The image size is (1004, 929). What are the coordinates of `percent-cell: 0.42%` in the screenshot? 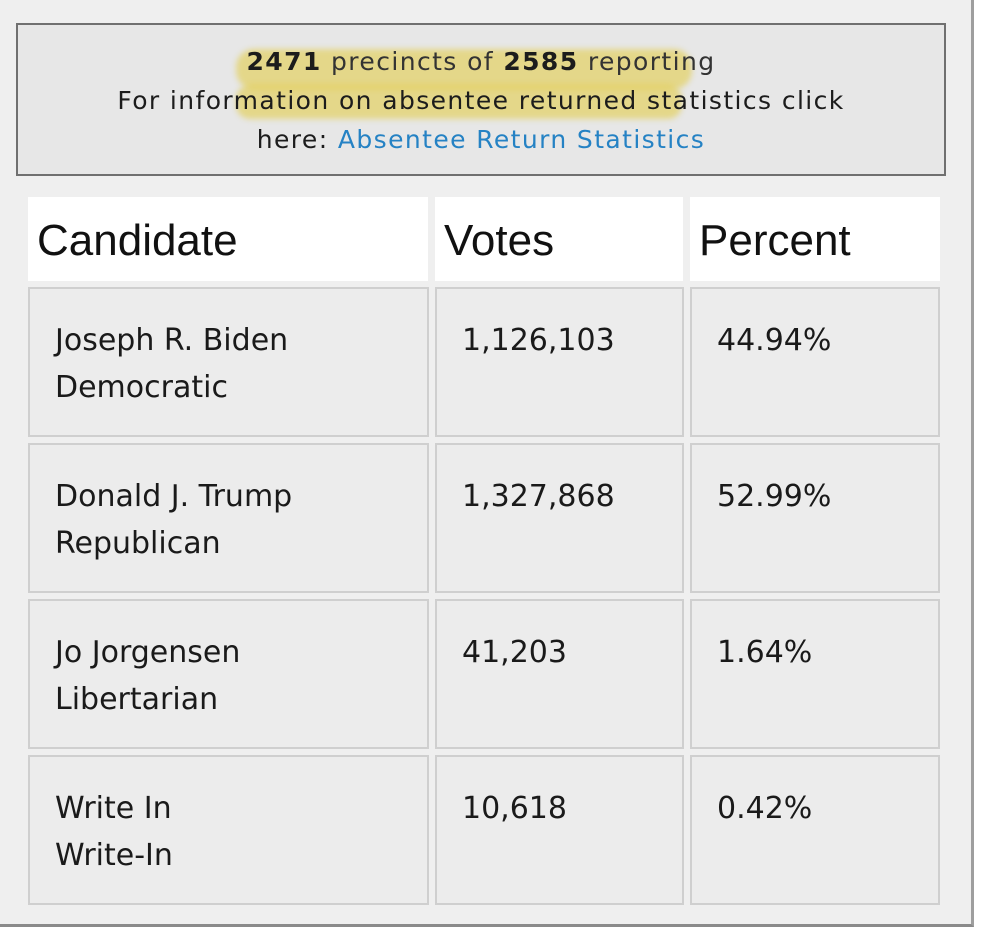 It's located at (815, 830).